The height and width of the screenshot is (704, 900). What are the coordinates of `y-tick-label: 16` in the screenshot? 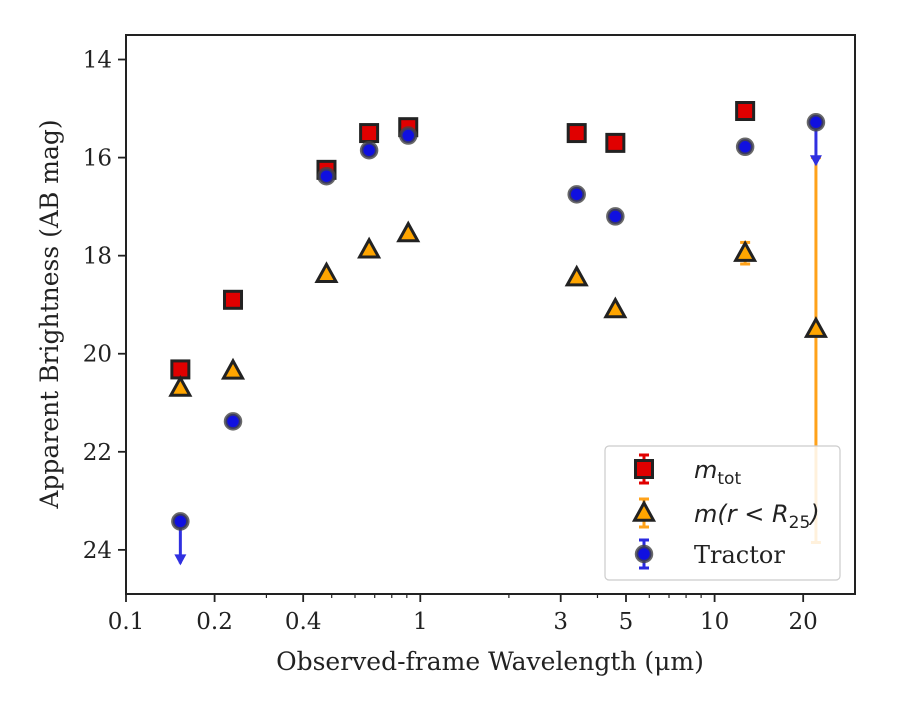 It's located at (97, 159).